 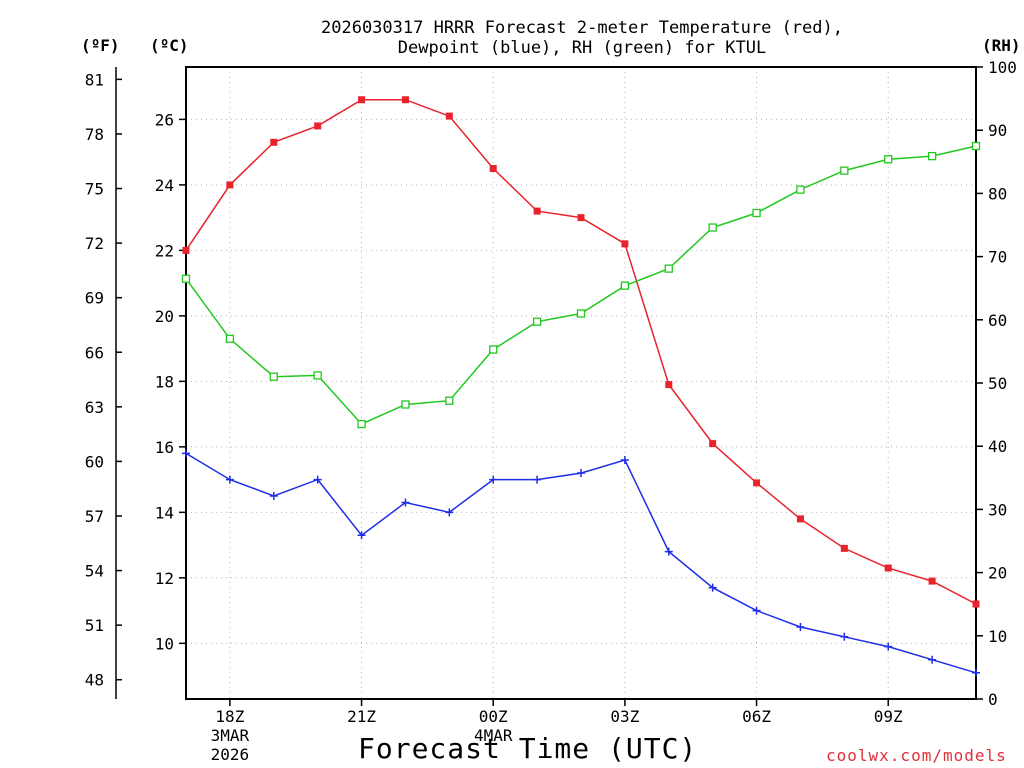 What do you see at coordinates (100, 45) in the screenshot?
I see `fahrenheit-axis-unit: (ºF)` at bounding box center [100, 45].